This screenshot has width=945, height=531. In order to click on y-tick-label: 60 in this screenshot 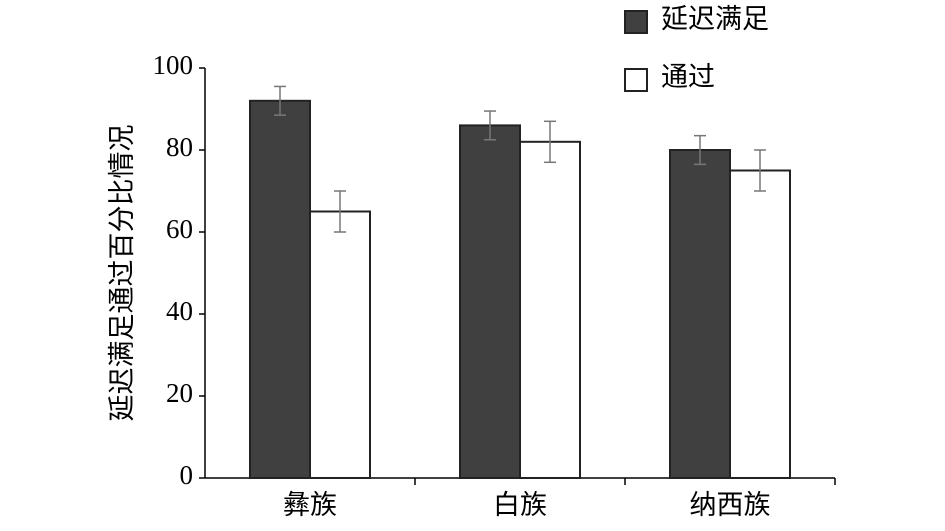, I will do `click(179, 229)`.